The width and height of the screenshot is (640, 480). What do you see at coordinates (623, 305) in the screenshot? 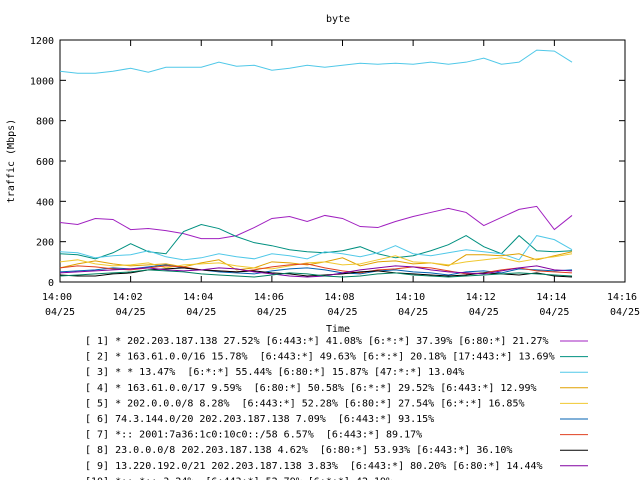
I see `x-tick-label: 14:16 04/25` at bounding box center [623, 305].